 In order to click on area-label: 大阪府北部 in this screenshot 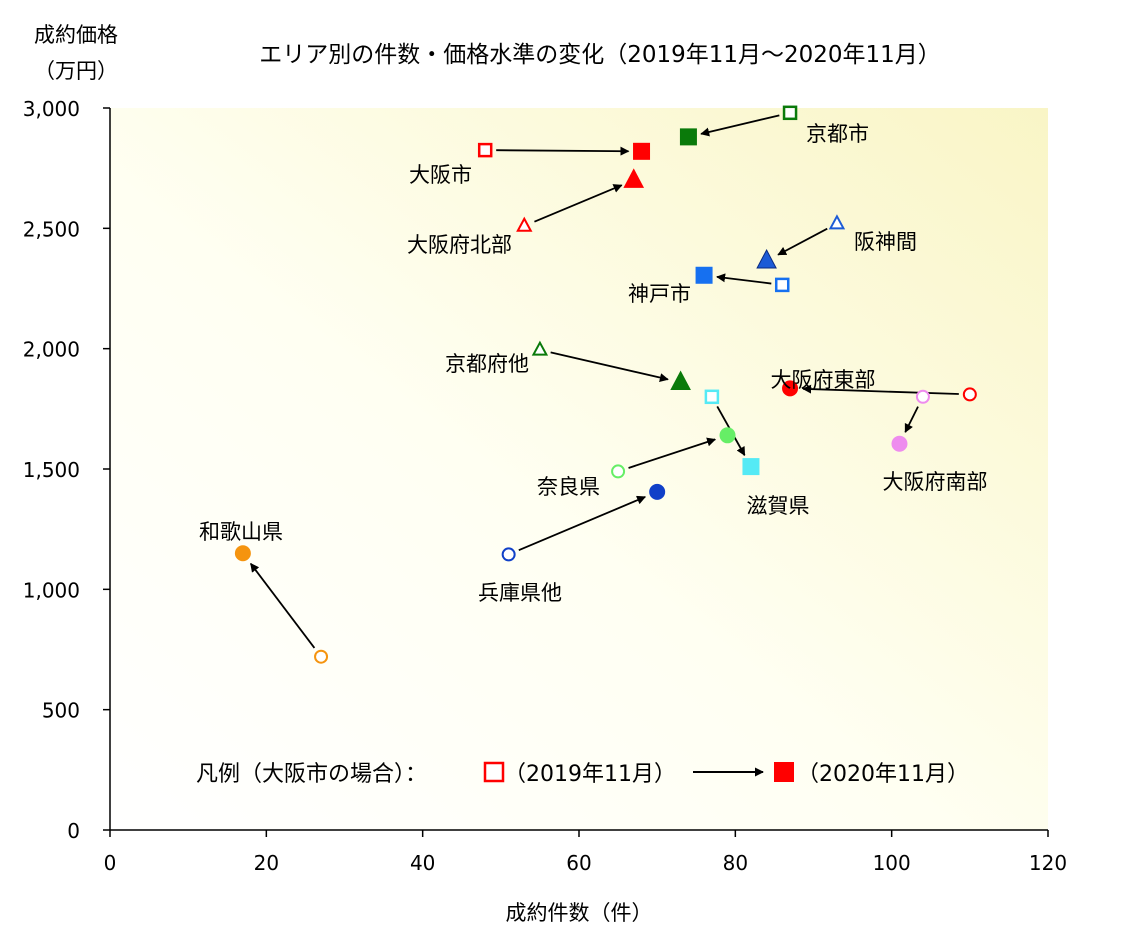, I will do `click(459, 245)`.